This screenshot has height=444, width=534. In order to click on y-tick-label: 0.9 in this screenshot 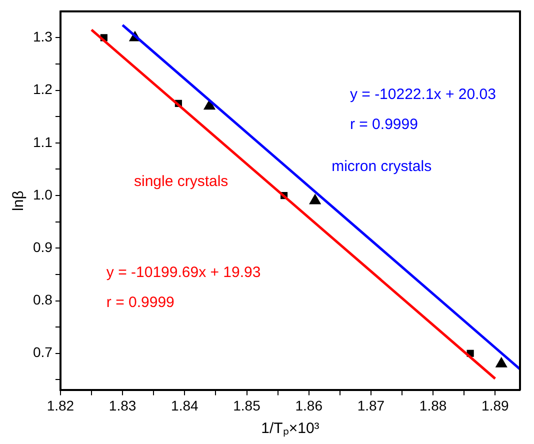, I will do `click(42, 247)`.